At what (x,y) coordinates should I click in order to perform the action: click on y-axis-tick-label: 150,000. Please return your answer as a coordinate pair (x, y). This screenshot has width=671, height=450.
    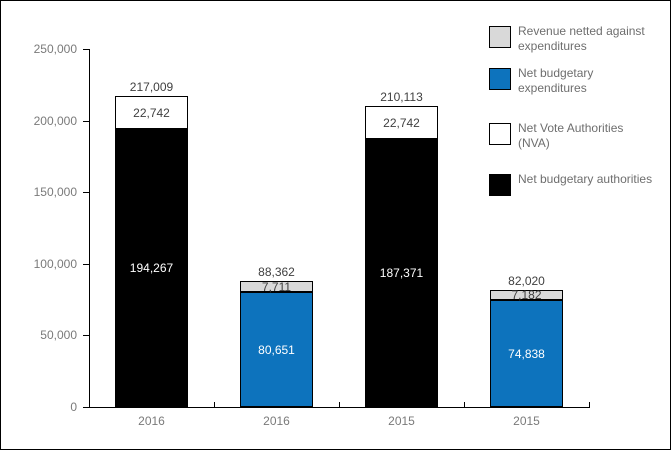
    Looking at the image, I should click on (55, 192).